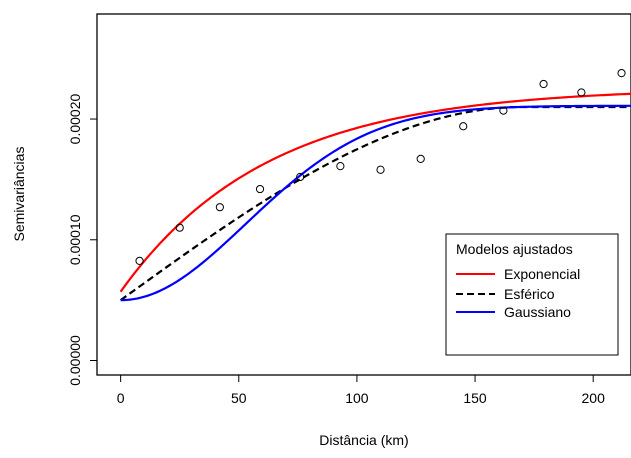 The width and height of the screenshot is (631, 458). I want to click on x-tick-label: 0, so click(121, 398).